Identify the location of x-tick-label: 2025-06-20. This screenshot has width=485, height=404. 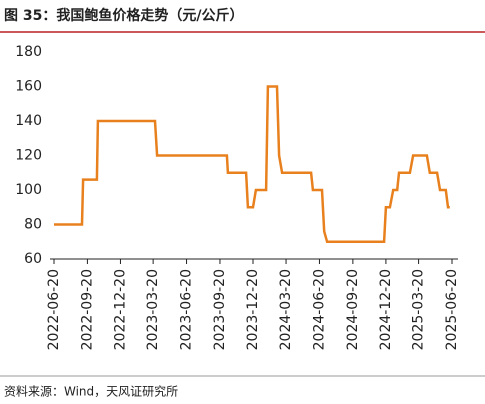
(452, 309).